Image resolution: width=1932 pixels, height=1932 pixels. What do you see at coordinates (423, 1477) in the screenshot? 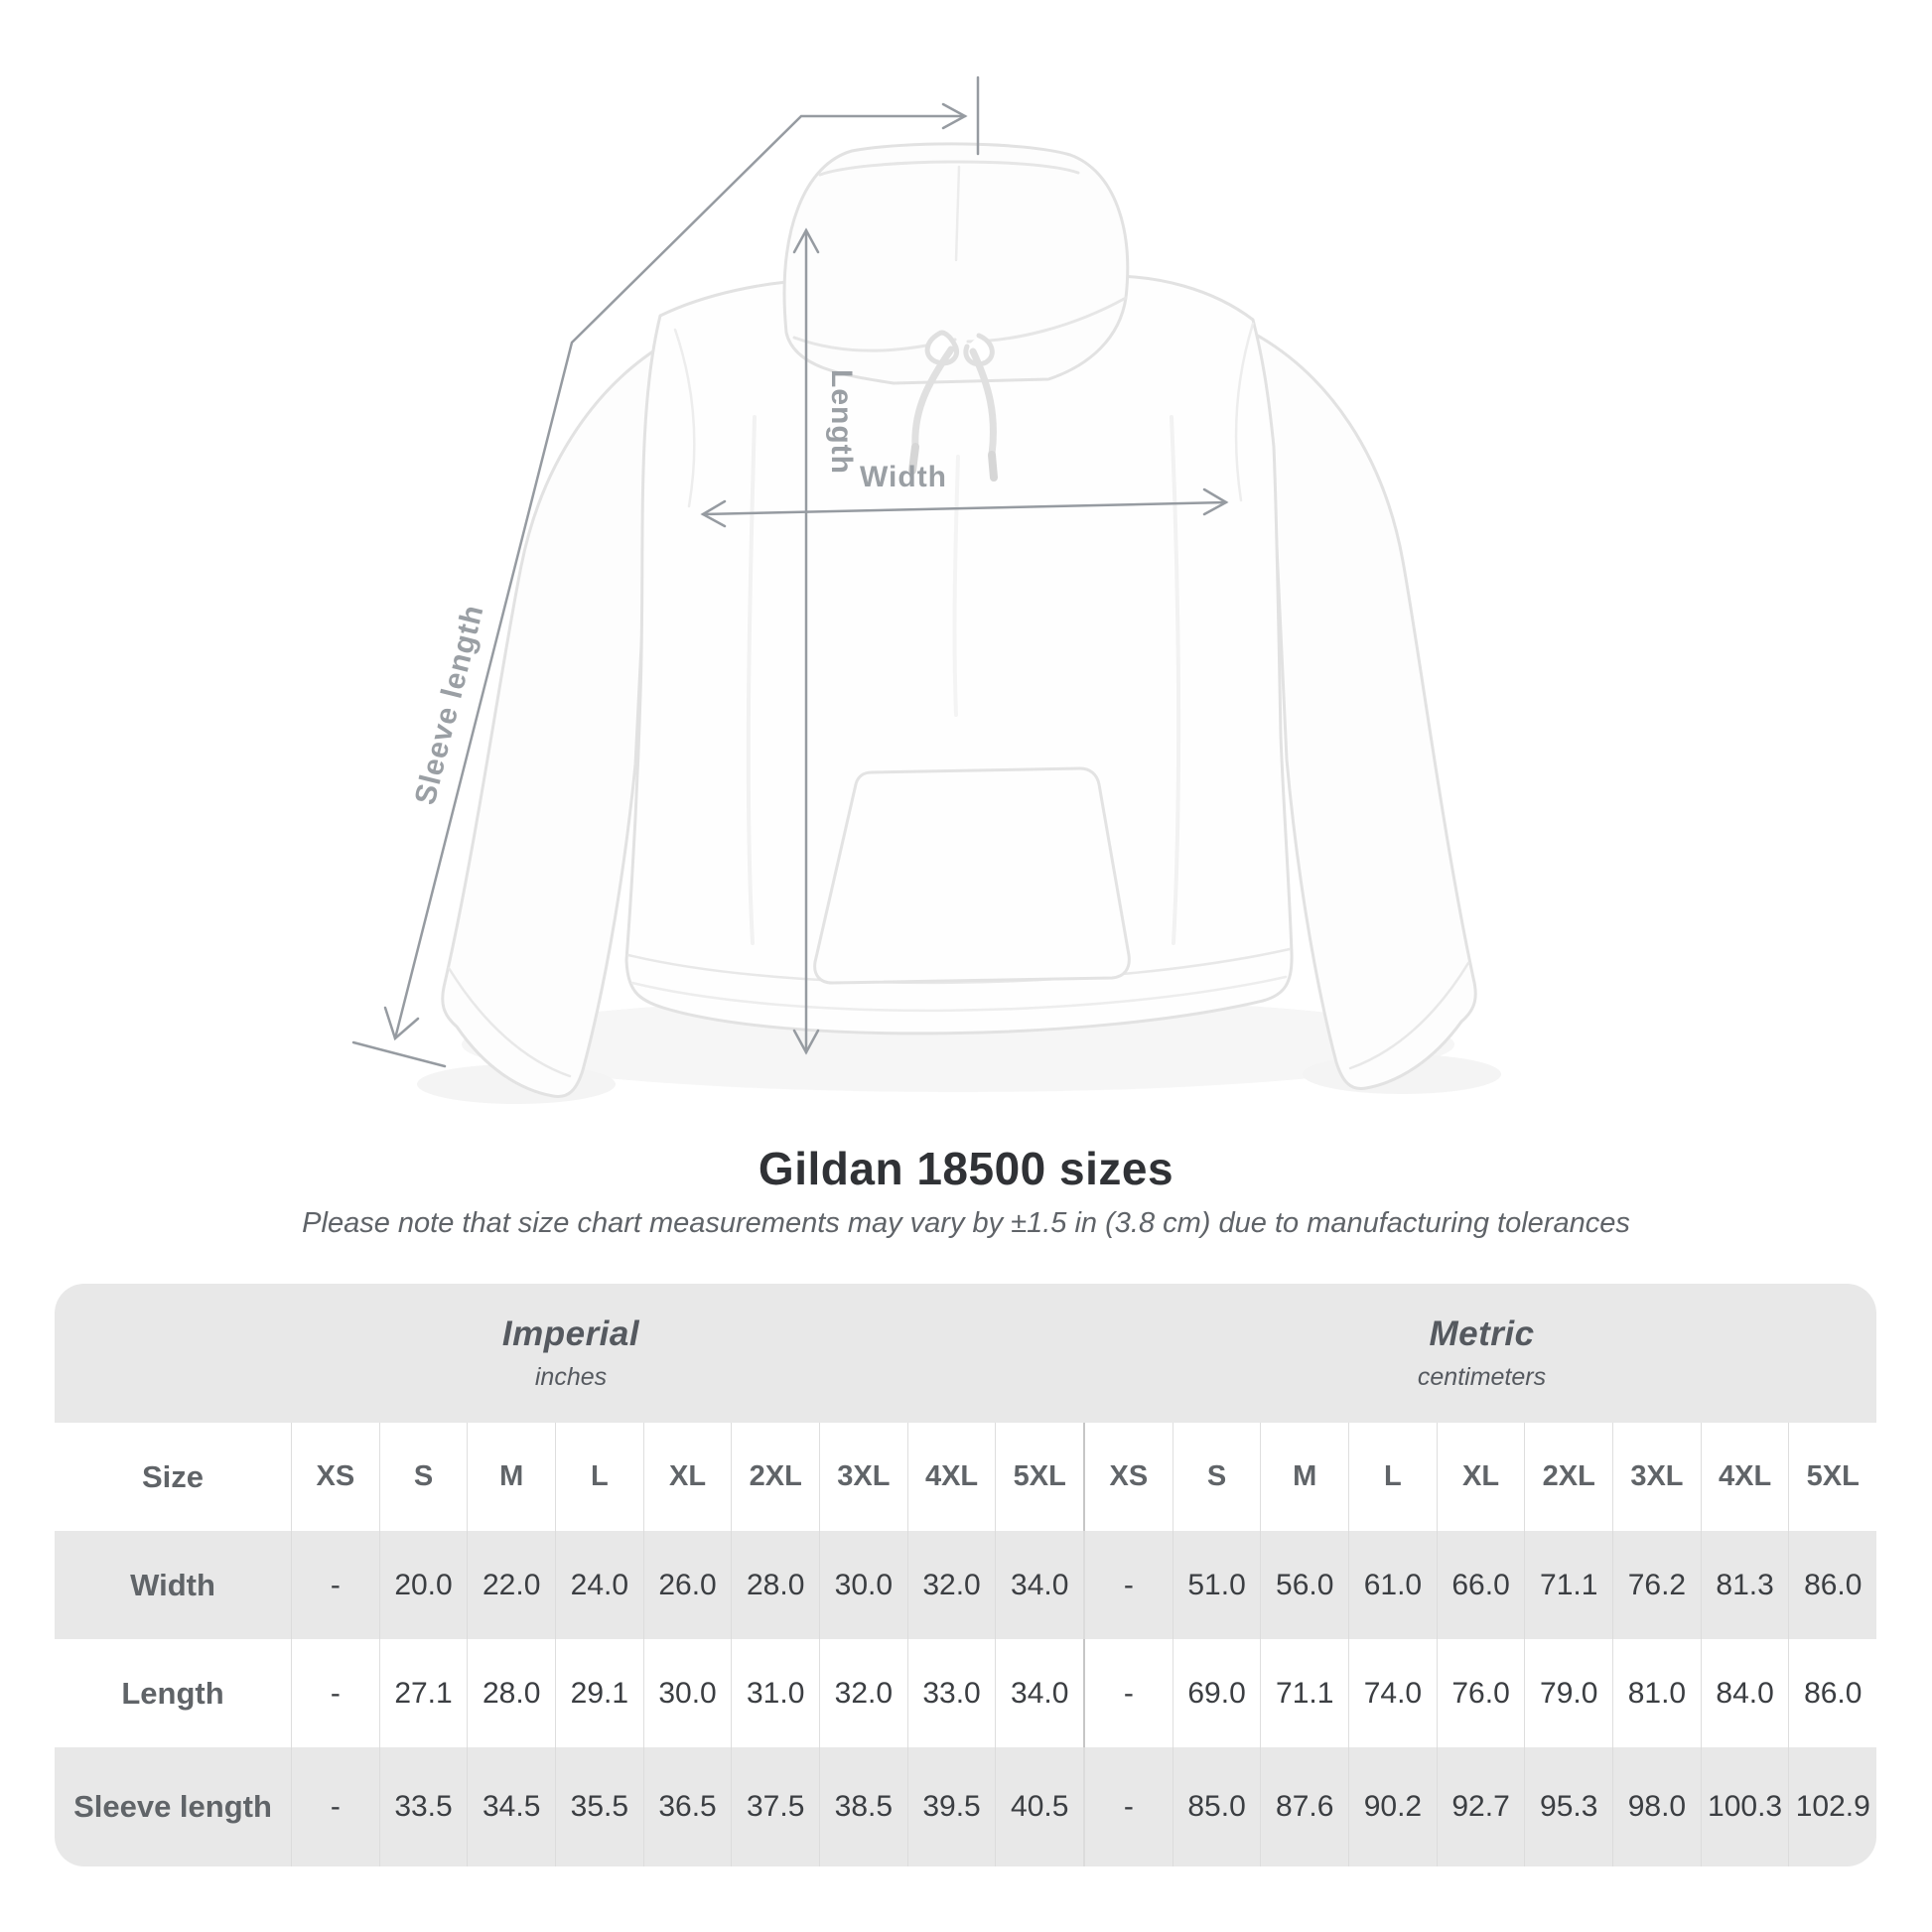
I see `size-header-imperial-s: S` at bounding box center [423, 1477].